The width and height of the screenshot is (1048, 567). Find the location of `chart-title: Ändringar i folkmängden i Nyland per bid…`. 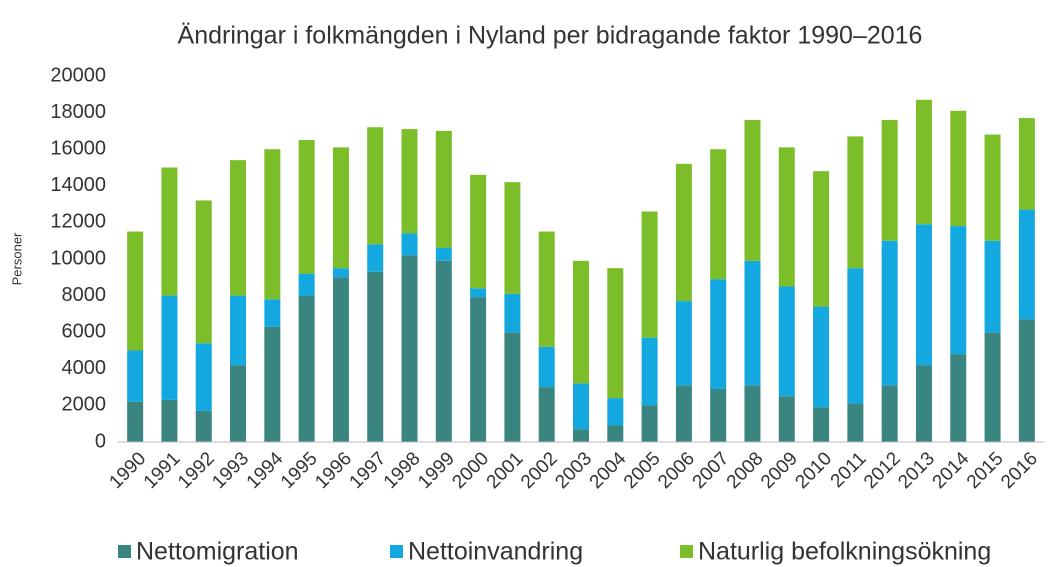

chart-title: Ändringar i folkmängden i Nyland per bid… is located at coordinates (550, 36).